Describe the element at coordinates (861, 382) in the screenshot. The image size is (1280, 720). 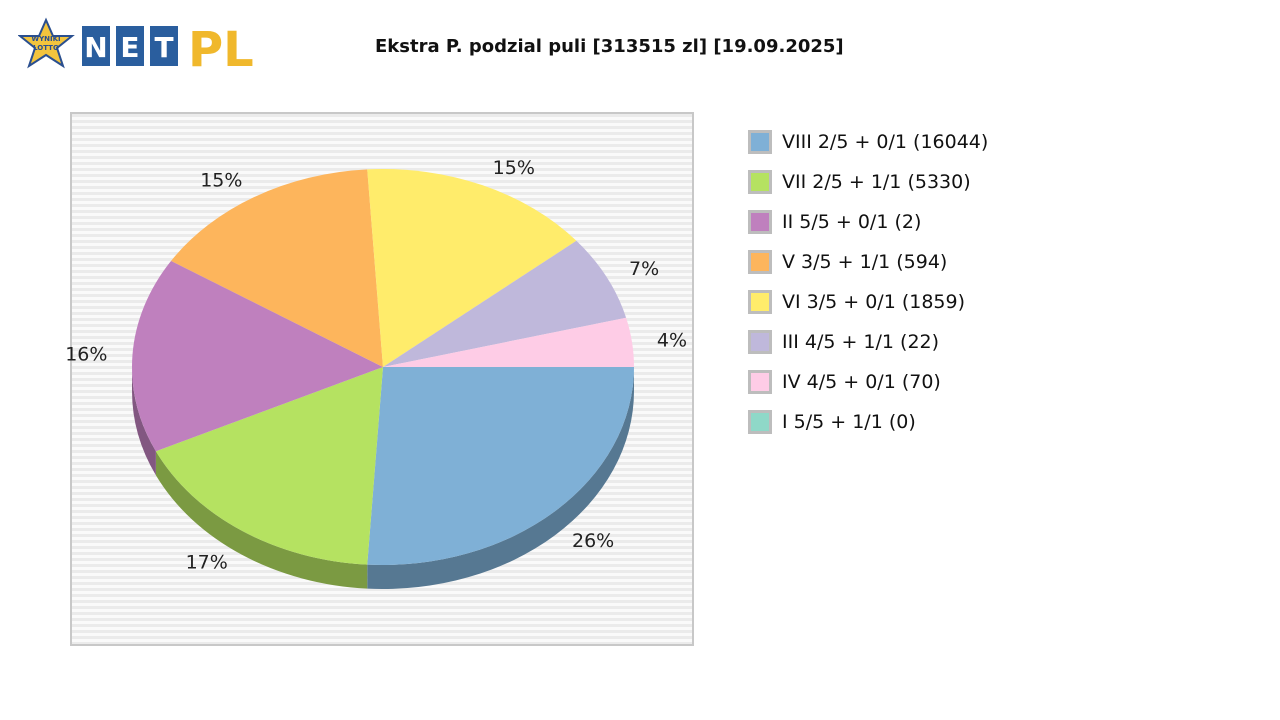
I see `legend-label-6: IV 4/5 + 0/1 (70)` at that location.